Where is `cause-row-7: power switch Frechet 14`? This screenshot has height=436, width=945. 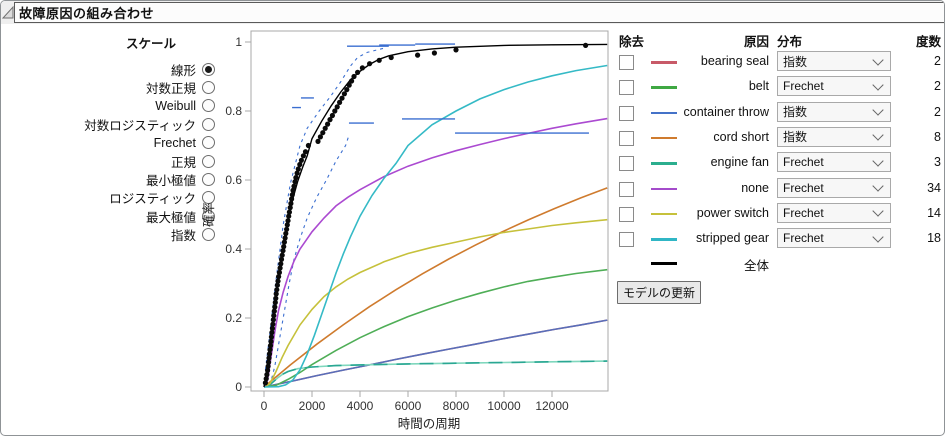 cause-row-7: power switch Frechet 14 is located at coordinates (778, 214).